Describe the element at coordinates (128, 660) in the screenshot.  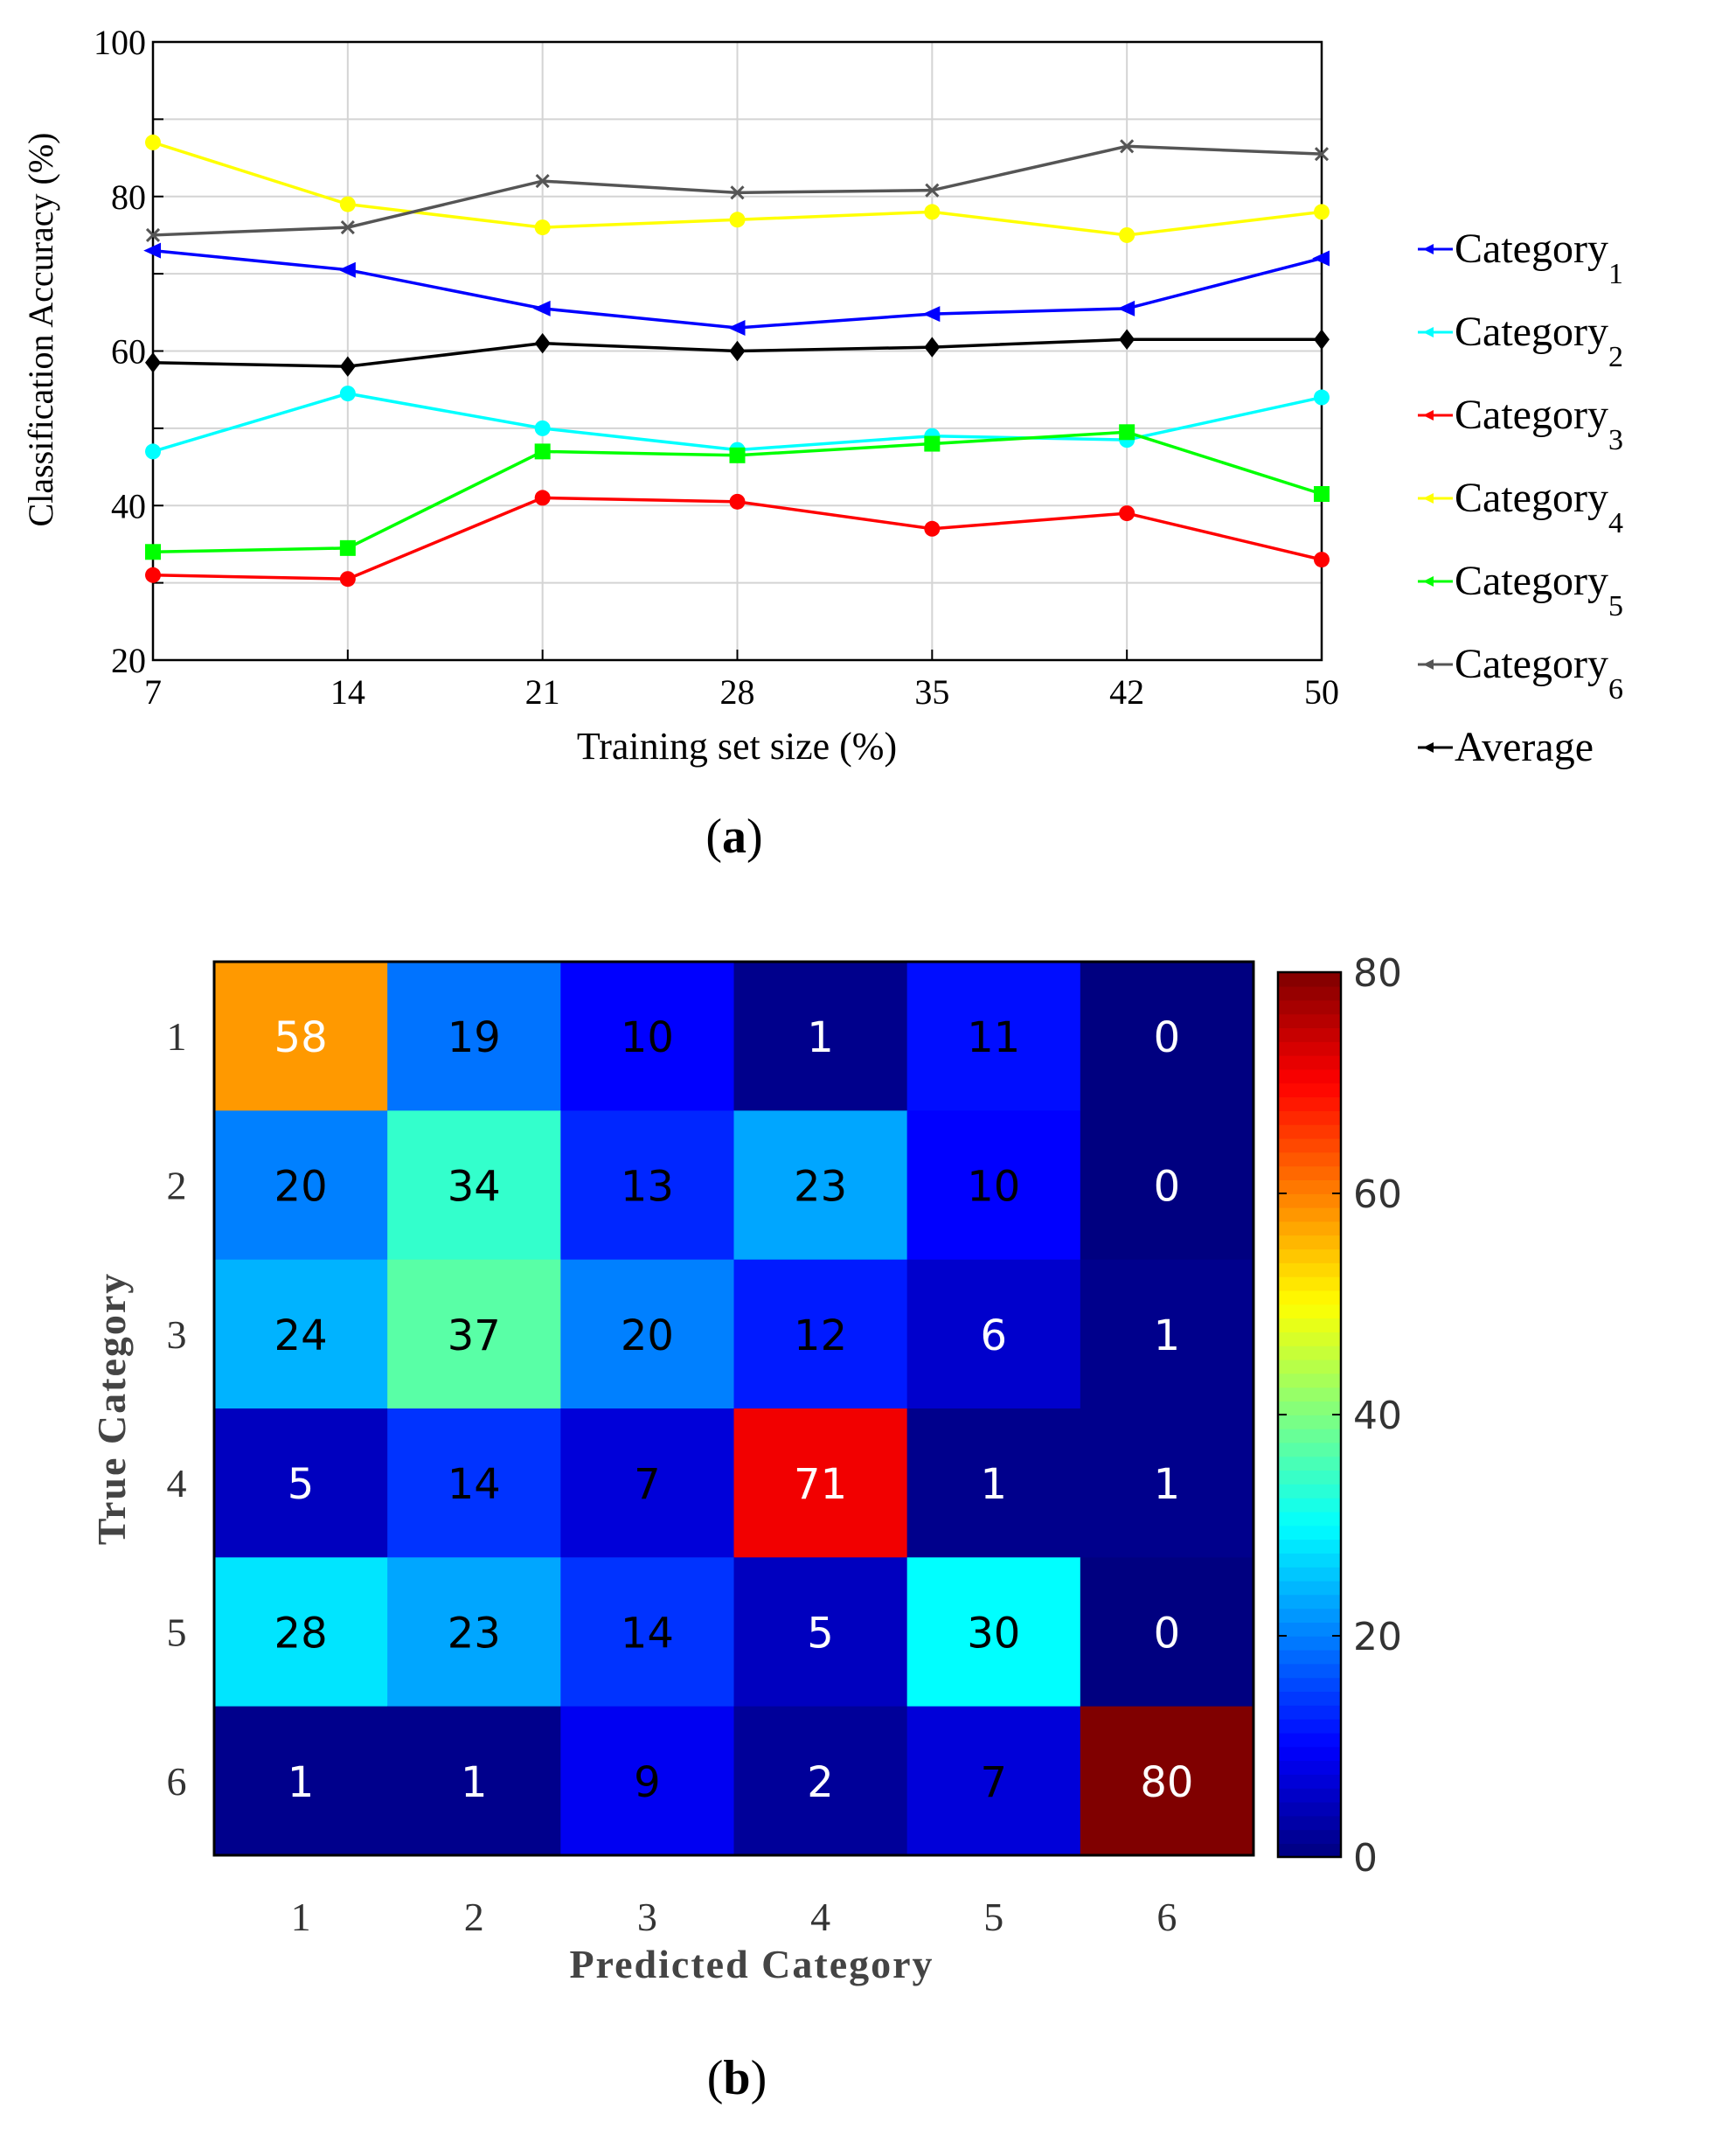
I see `y-tick-label: 20` at that location.